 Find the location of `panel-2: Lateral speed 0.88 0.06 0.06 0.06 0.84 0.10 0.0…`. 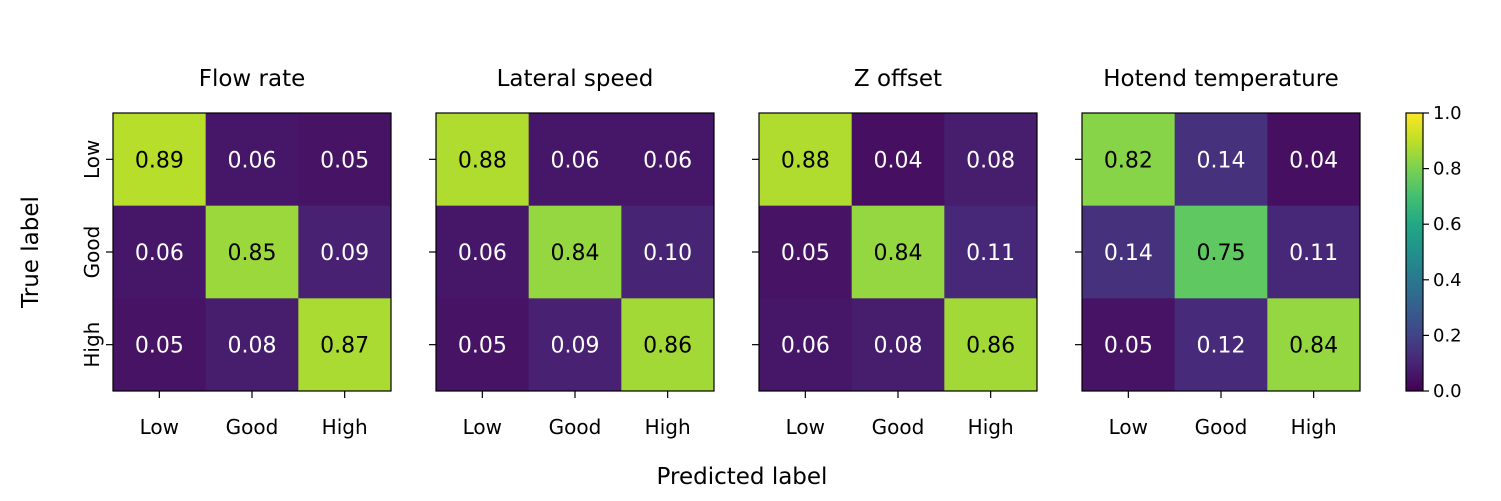

panel-2: Lateral speed 0.88 0.06 0.06 0.06 0.84 0.10 0.0… is located at coordinates (572, 252).